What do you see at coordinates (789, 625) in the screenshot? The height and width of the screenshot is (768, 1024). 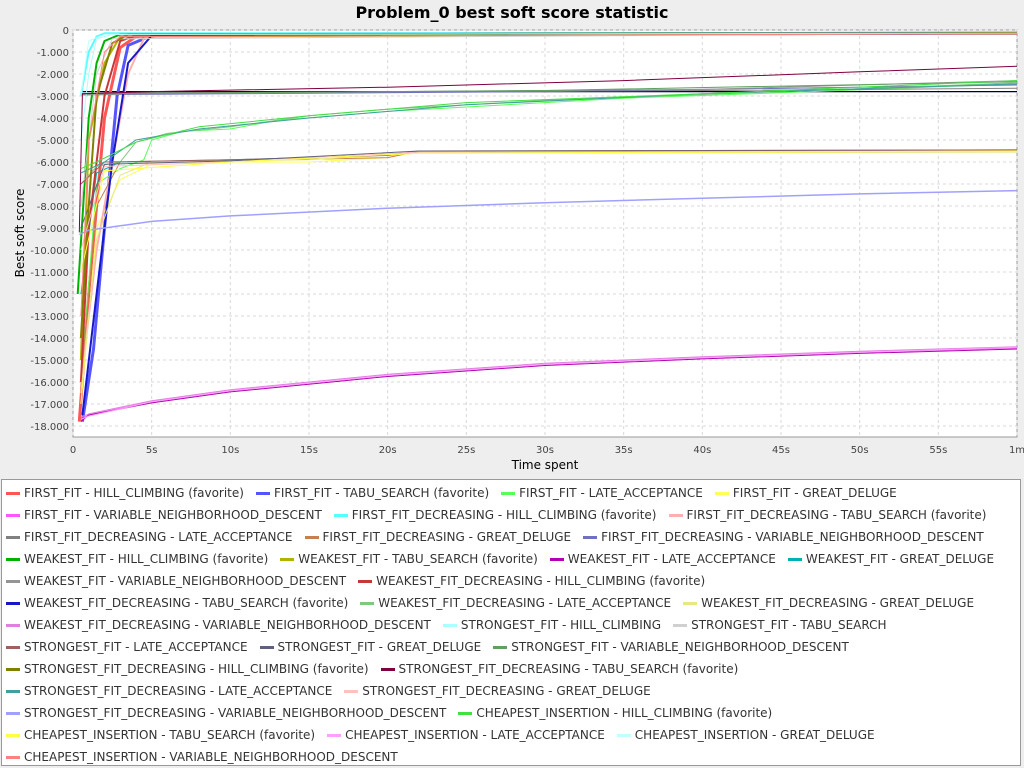 I see `legend-label: STRONGEST_FIT - TABU_SEARCH` at bounding box center [789, 625].